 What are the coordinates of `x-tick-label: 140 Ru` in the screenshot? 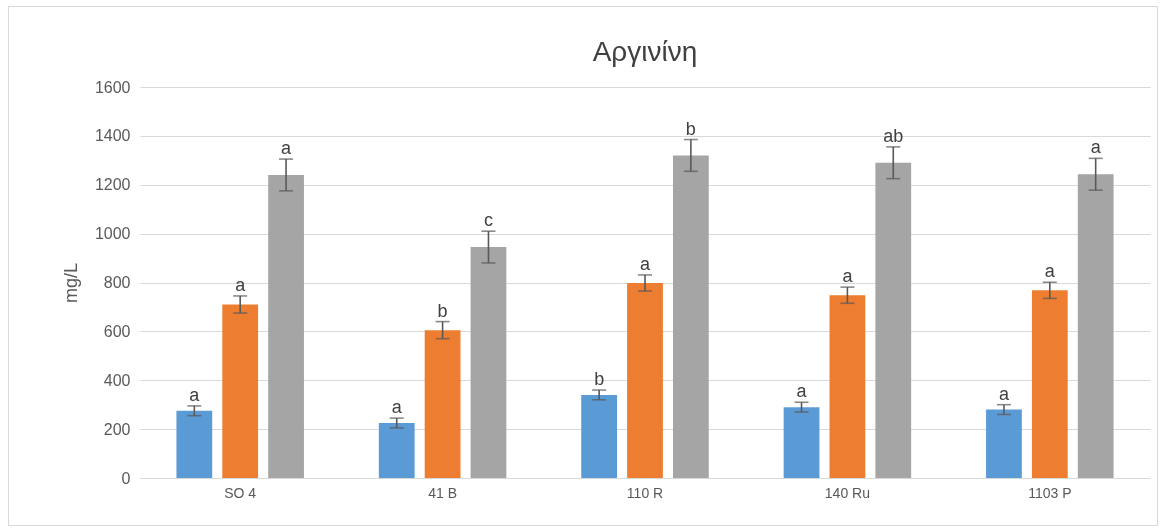 It's located at (847, 492).